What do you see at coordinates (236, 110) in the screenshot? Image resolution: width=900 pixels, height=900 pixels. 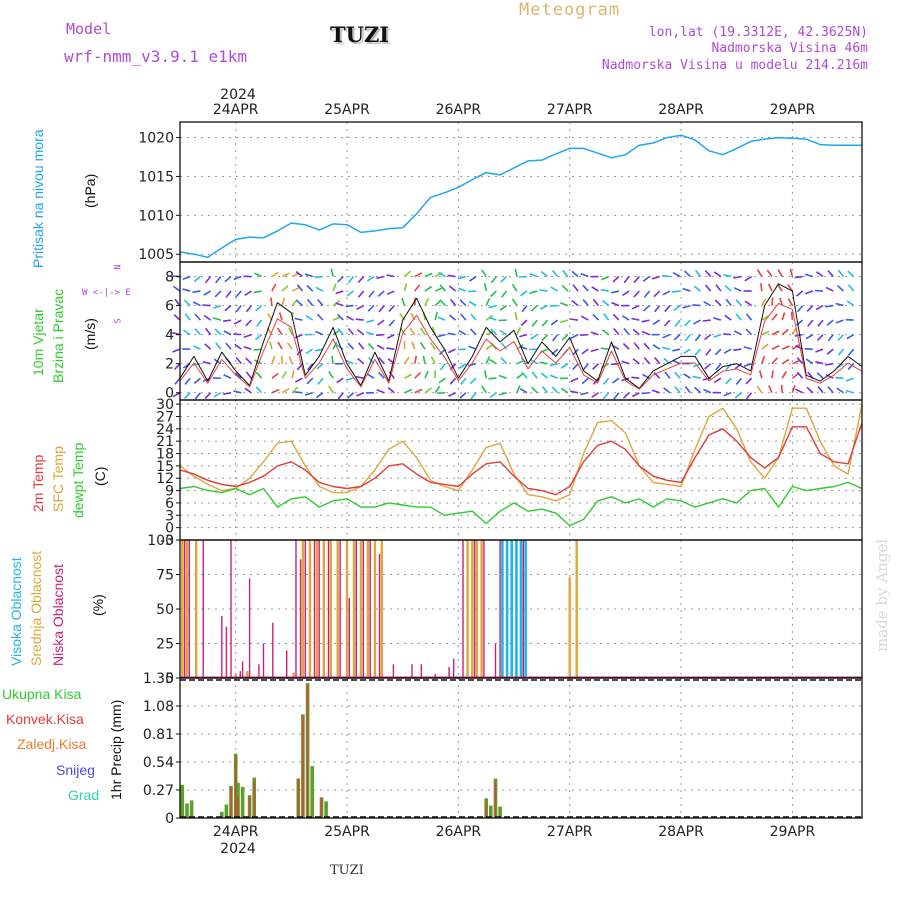 I see `x-tick-label-top: 24APR` at bounding box center [236, 110].